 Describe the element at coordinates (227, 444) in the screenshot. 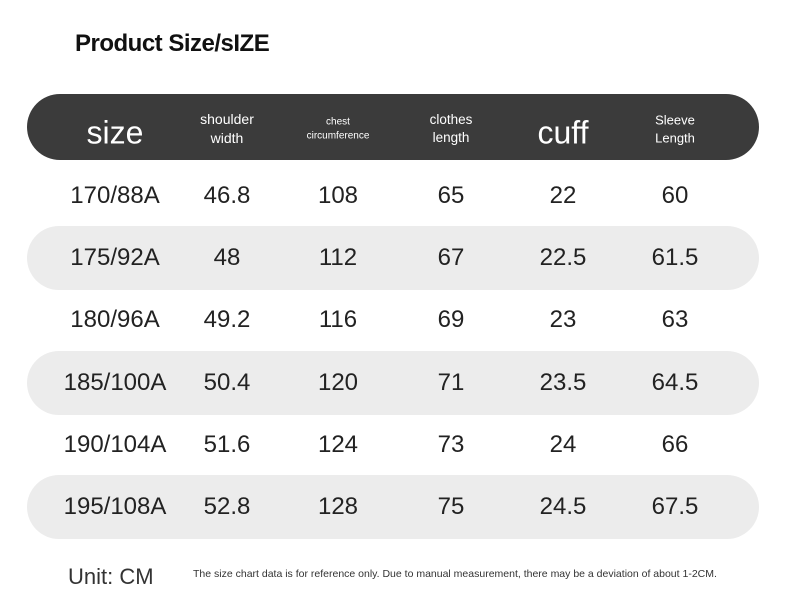

I see `table-cell: 51.6` at that location.